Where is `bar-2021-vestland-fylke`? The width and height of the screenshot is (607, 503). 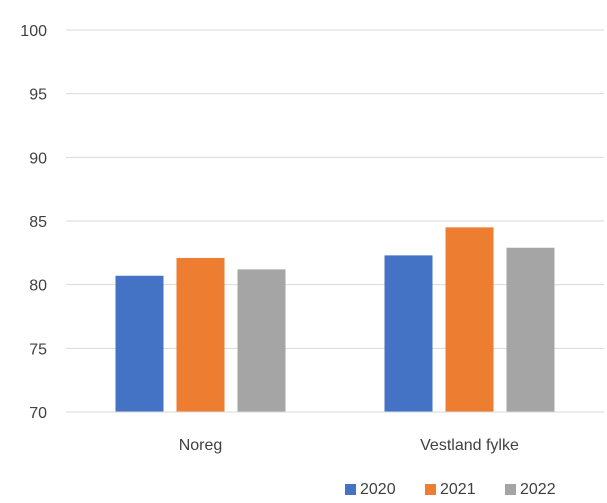
bar-2021-vestland-fylke is located at coordinates (469, 319).